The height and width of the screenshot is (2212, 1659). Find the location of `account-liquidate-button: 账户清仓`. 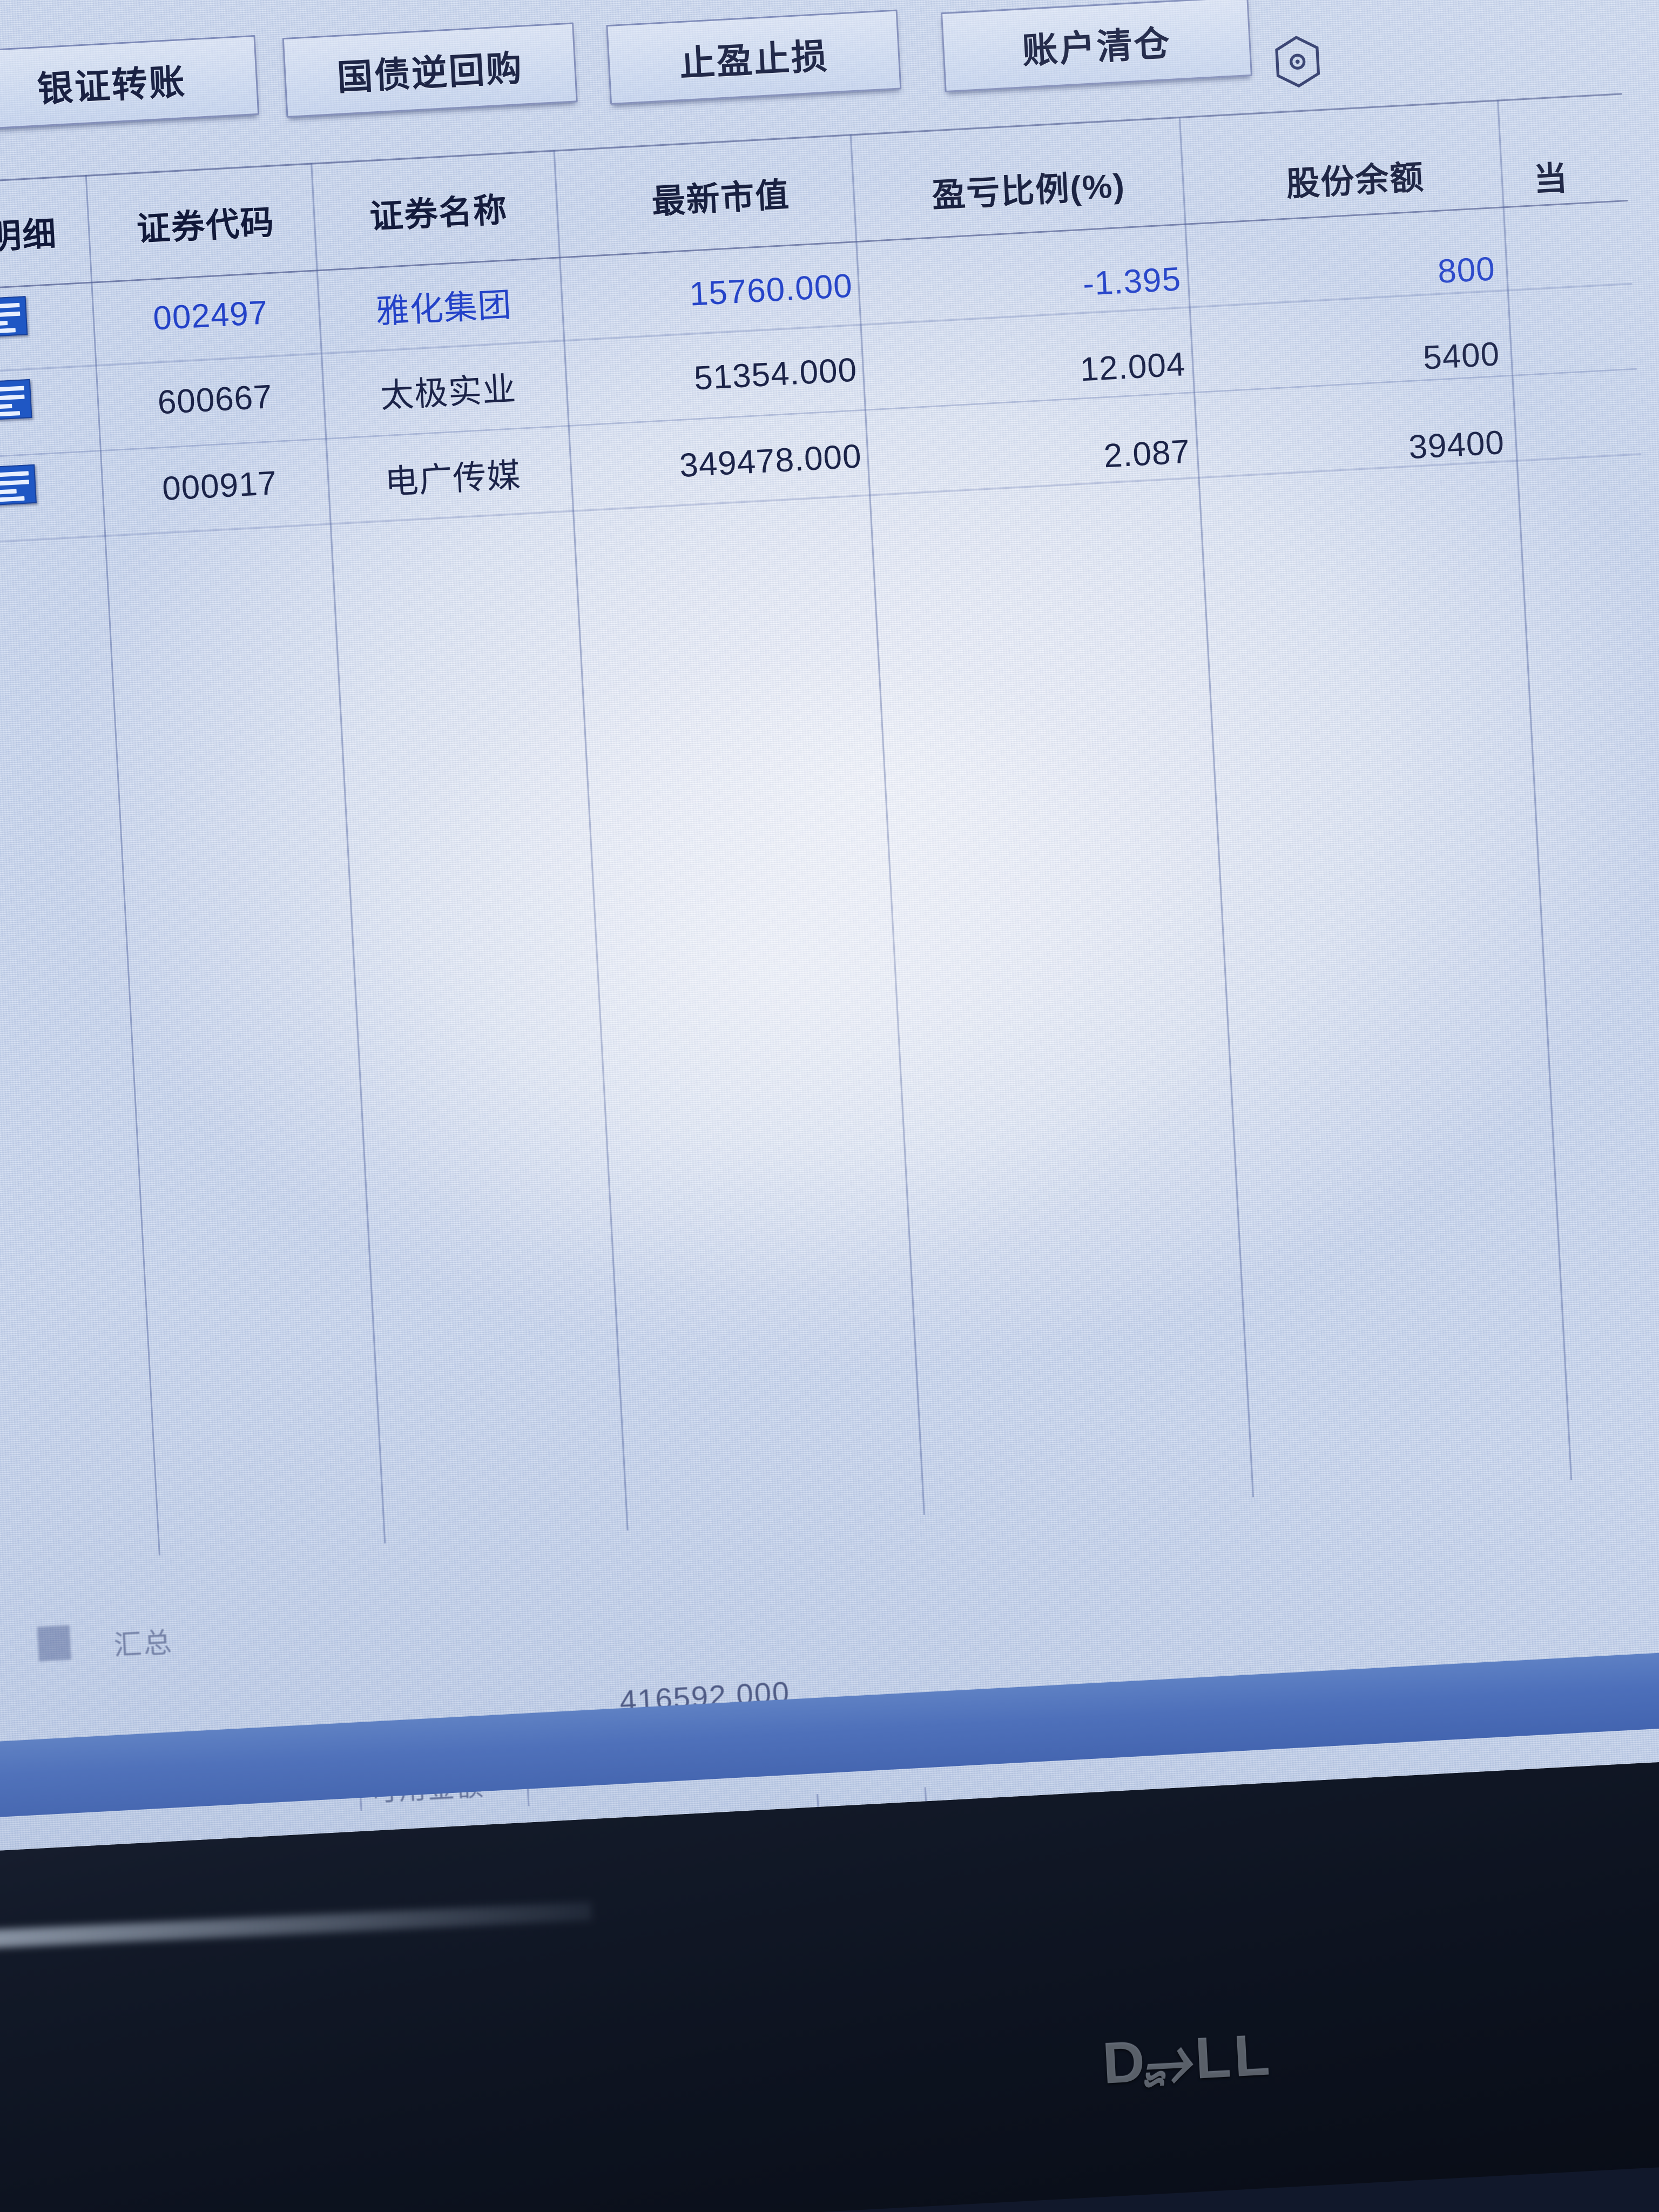

account-liquidate-button: 账户清仓 is located at coordinates (1096, 46).